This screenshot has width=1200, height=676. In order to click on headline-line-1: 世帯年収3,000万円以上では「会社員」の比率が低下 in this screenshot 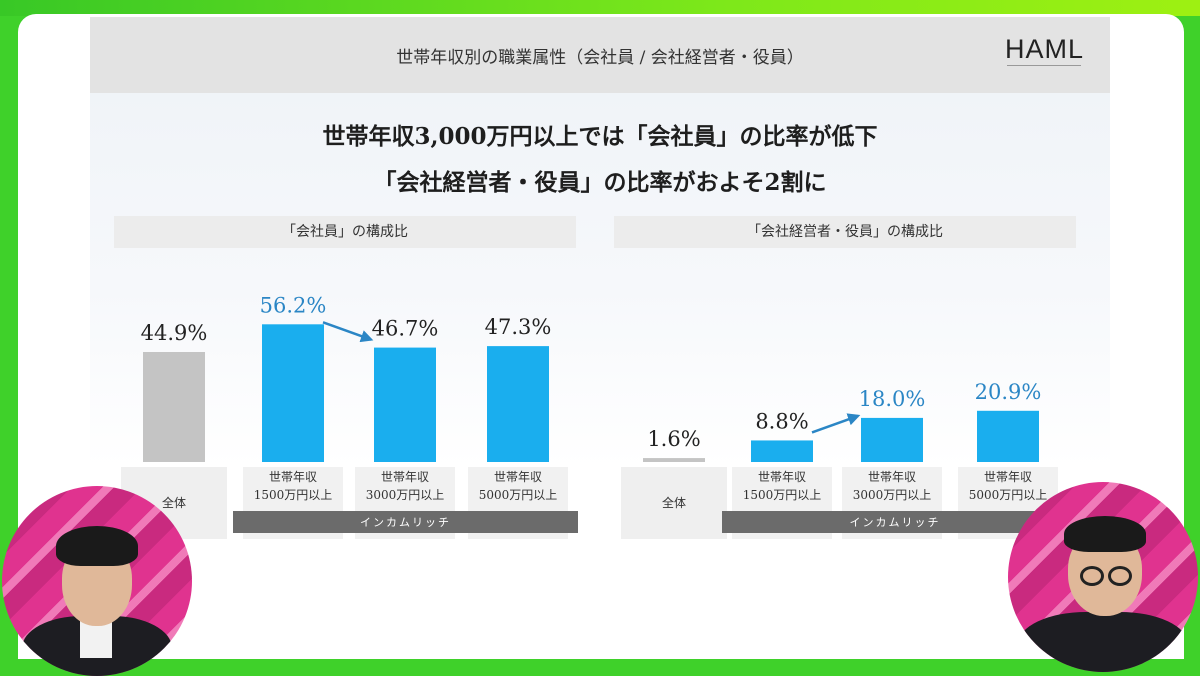, I will do `click(600, 136)`.